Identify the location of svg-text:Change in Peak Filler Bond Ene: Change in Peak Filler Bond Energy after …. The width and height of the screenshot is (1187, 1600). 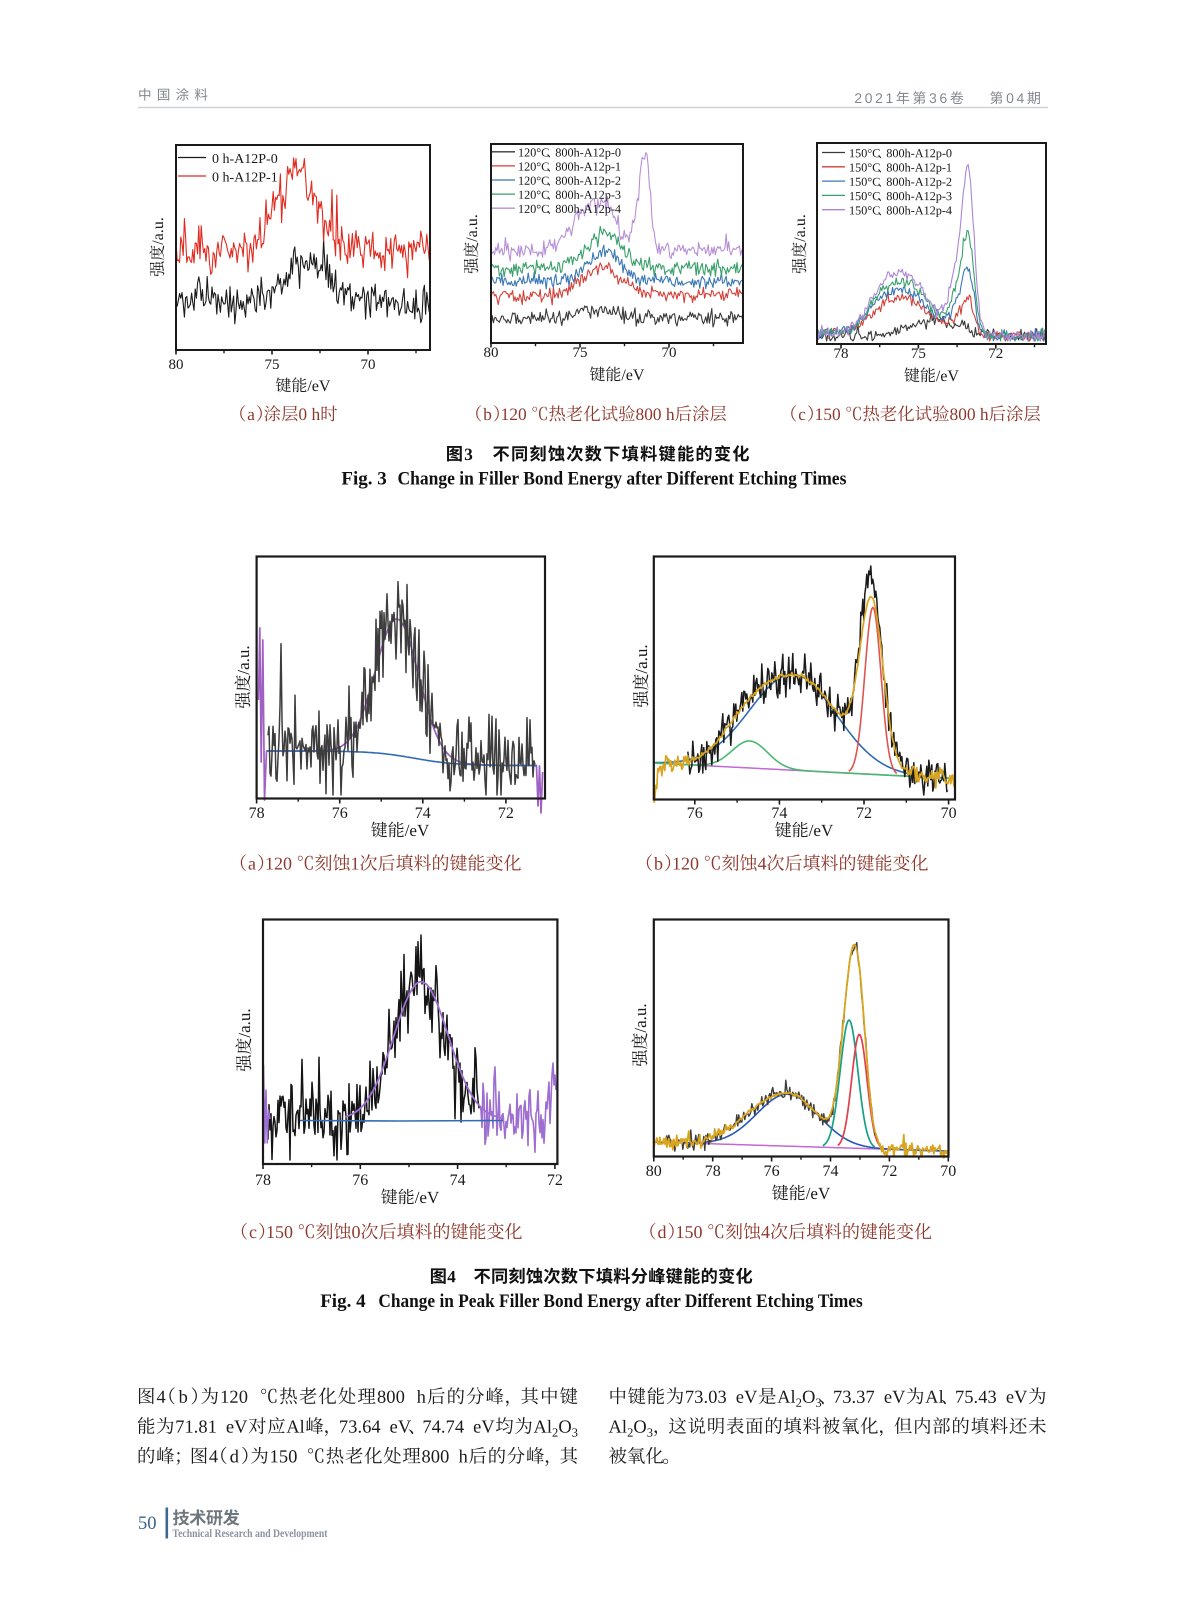
(620, 1301).